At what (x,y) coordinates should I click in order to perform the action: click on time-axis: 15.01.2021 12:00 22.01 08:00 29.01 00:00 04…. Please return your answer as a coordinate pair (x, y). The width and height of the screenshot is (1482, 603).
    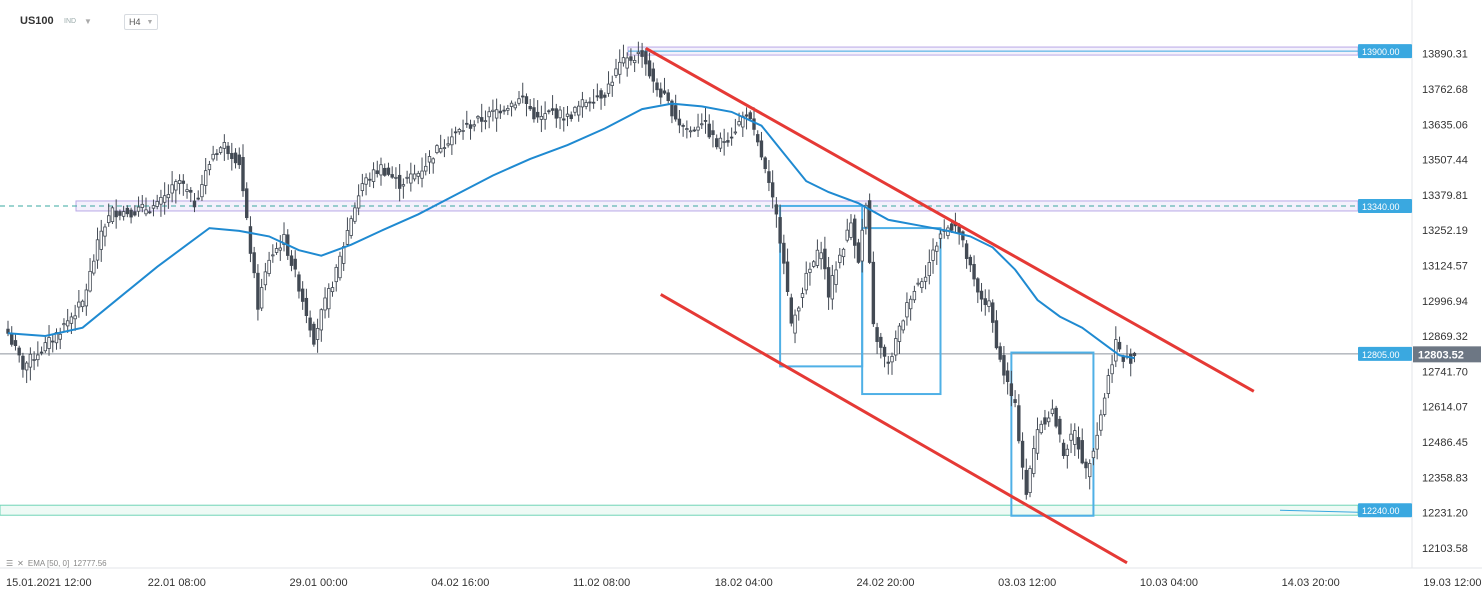
    Looking at the image, I should click on (744, 583).